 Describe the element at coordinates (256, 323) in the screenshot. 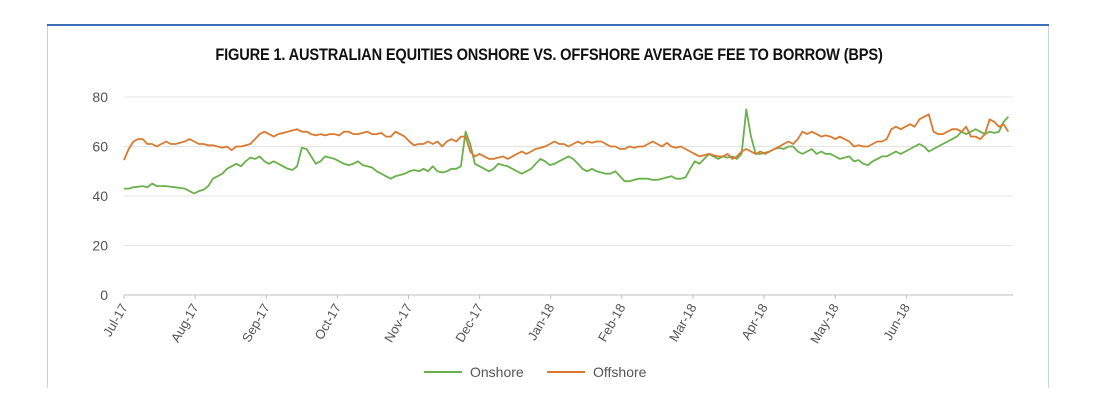

I see `x-tick-label: Sep-17` at that location.